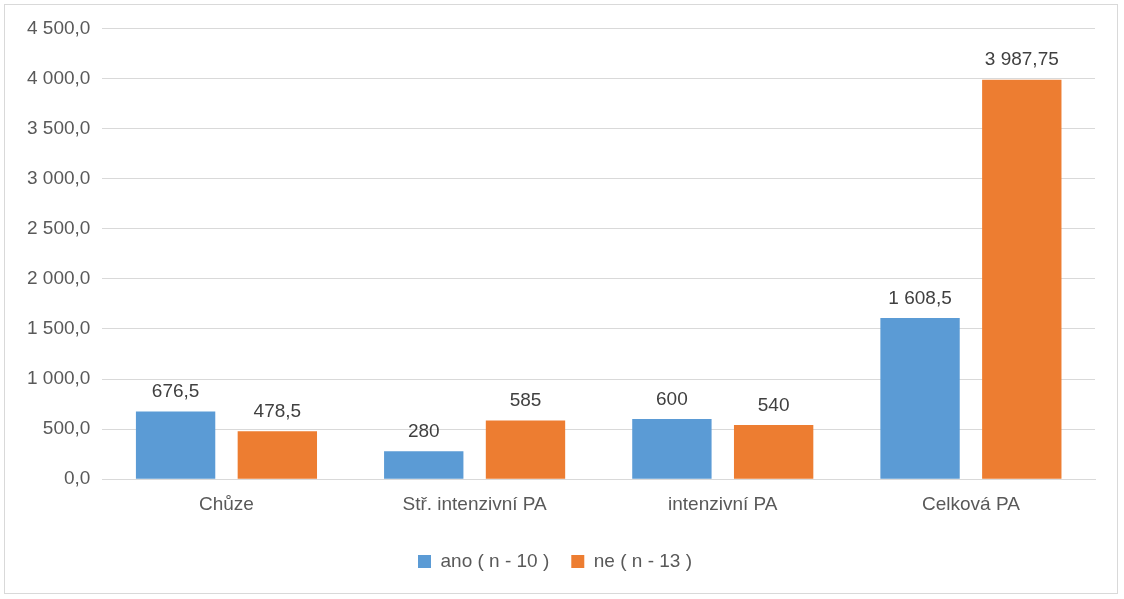 The width and height of the screenshot is (1124, 599). I want to click on x-tick-label: Stř. intenzivní PA, so click(475, 503).